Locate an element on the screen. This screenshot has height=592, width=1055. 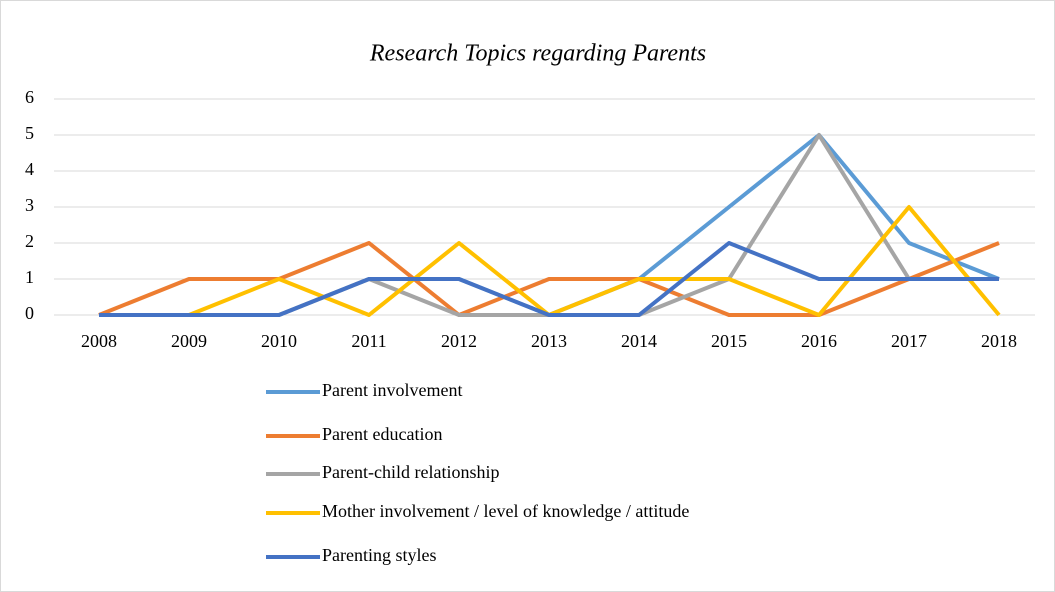
series-line is located at coordinates (549, 279).